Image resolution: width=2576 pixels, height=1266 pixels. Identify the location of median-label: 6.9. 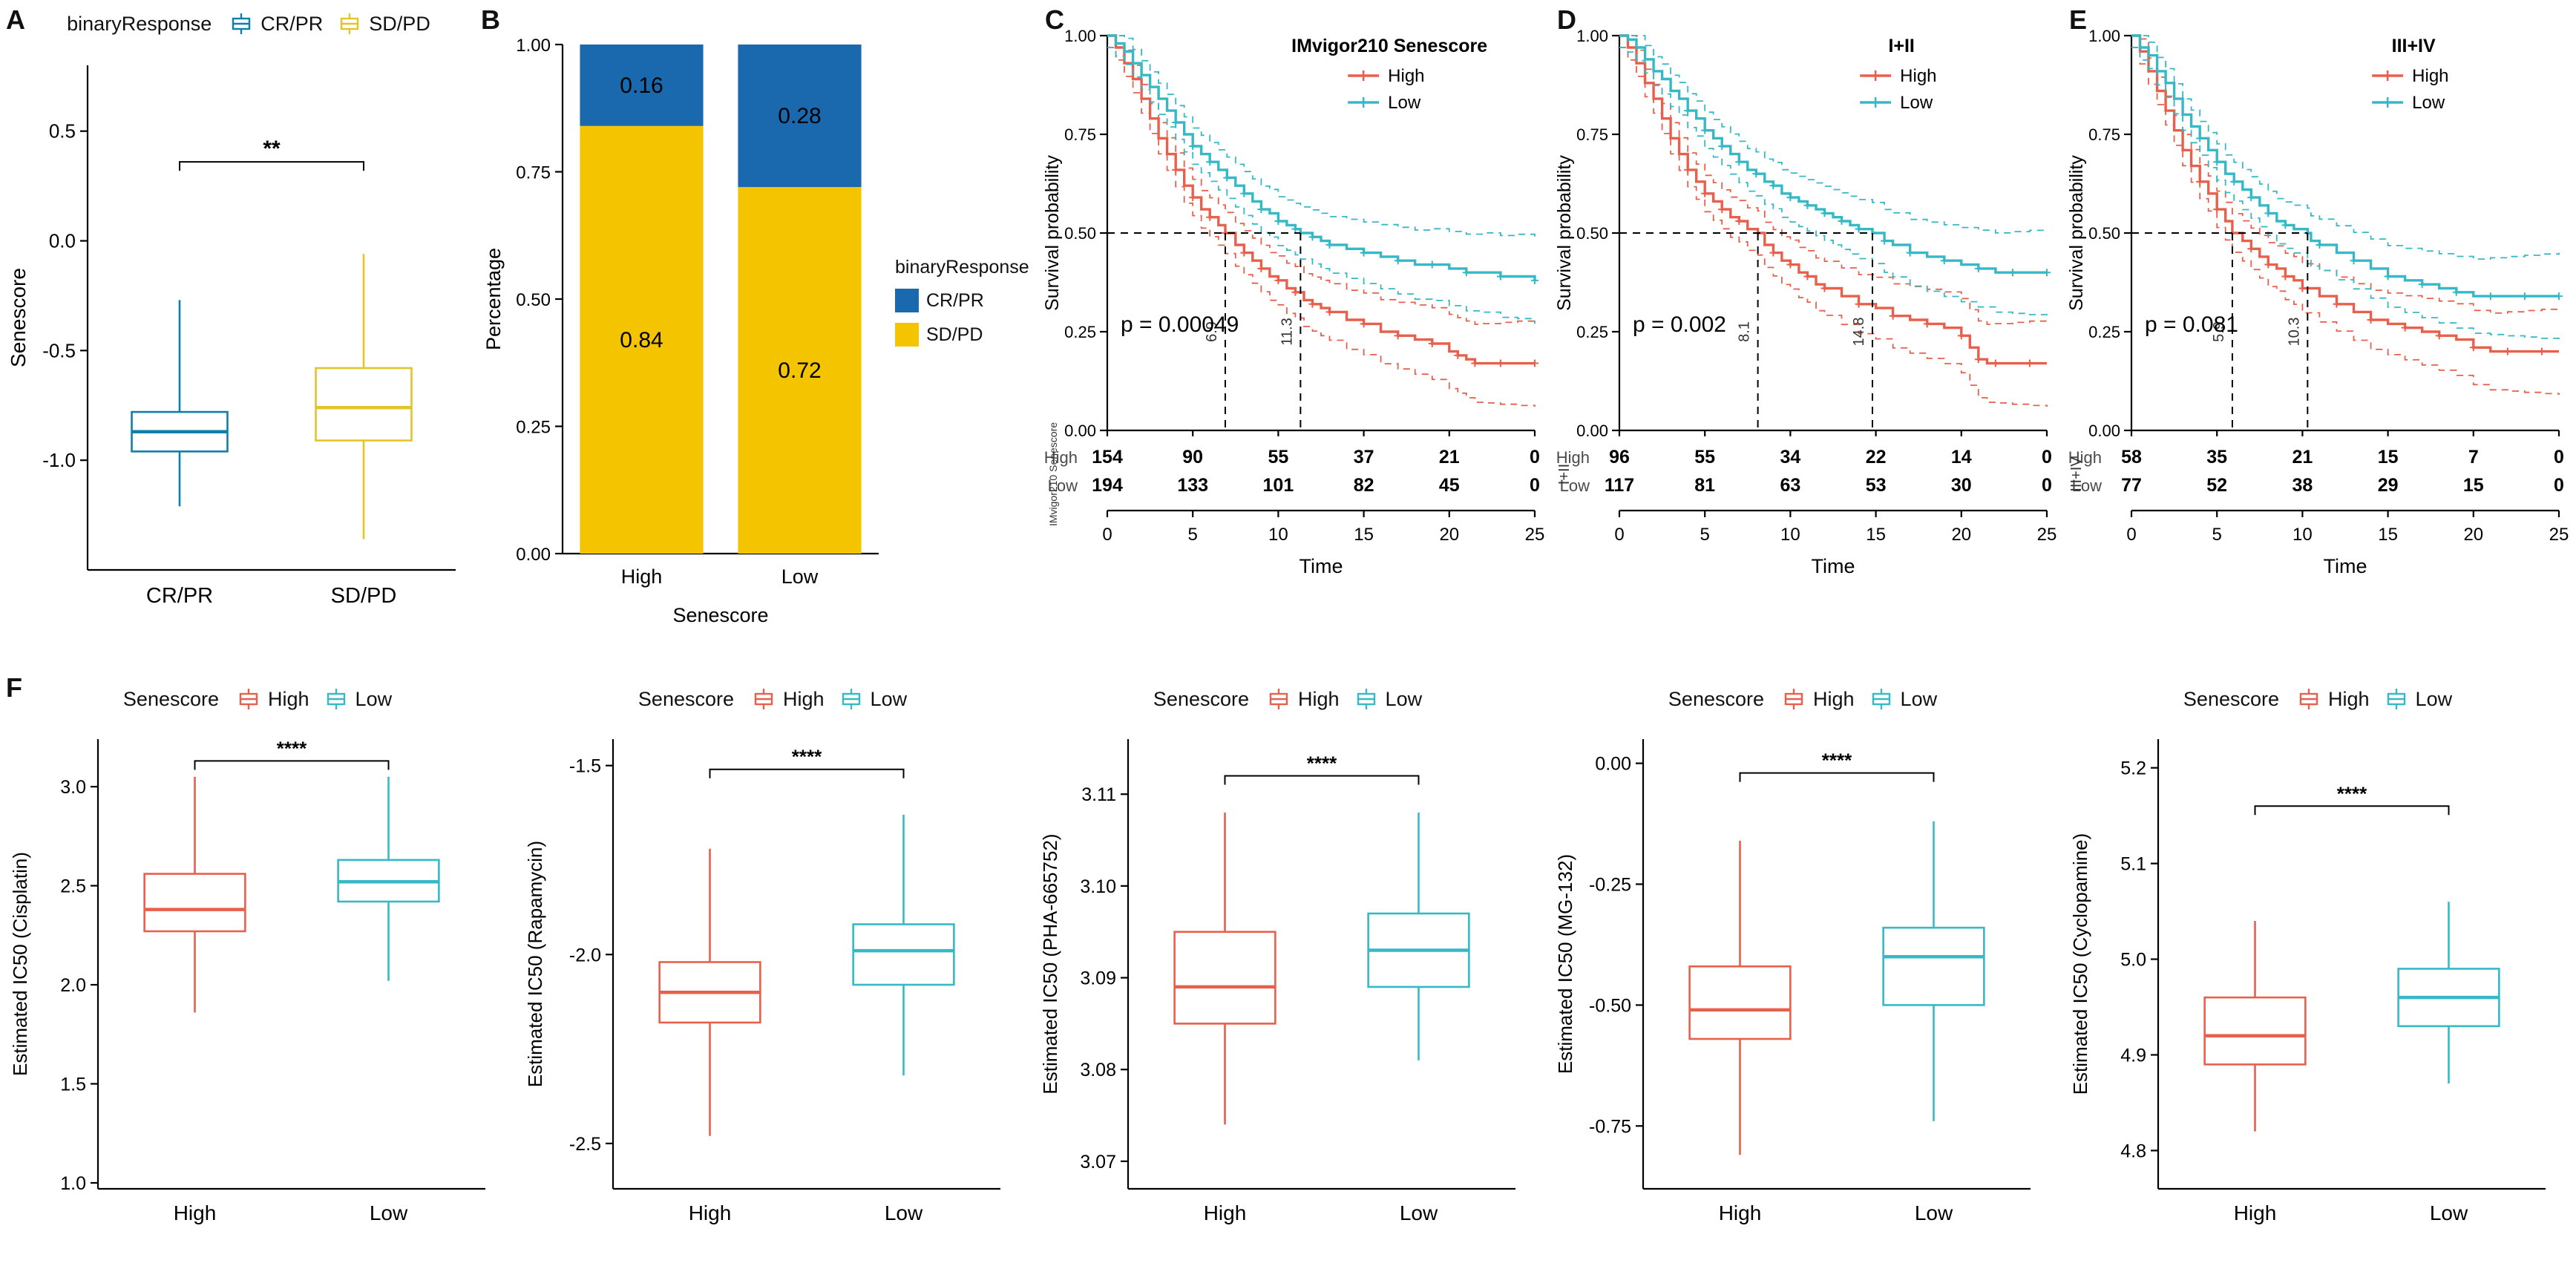
(1212, 331).